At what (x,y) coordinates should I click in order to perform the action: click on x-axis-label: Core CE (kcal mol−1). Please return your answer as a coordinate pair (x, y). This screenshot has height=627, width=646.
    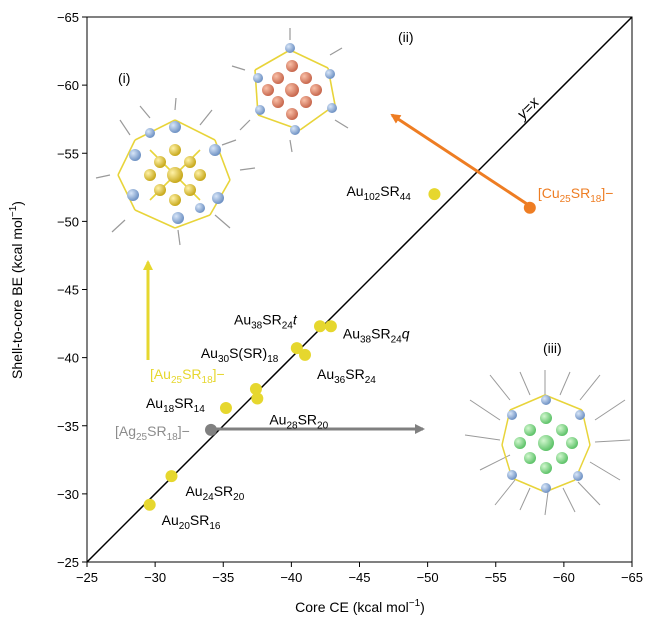
    Looking at the image, I should click on (360, 606).